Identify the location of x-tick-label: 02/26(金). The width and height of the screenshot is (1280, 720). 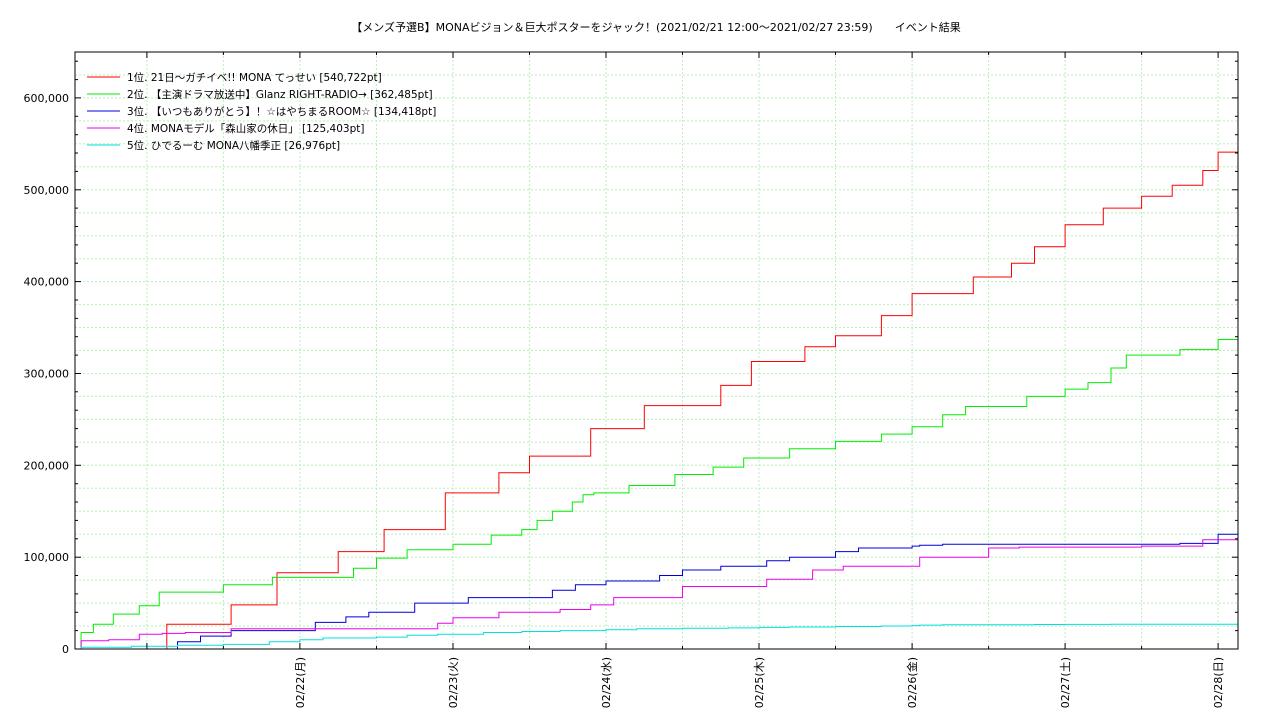
(912, 682).